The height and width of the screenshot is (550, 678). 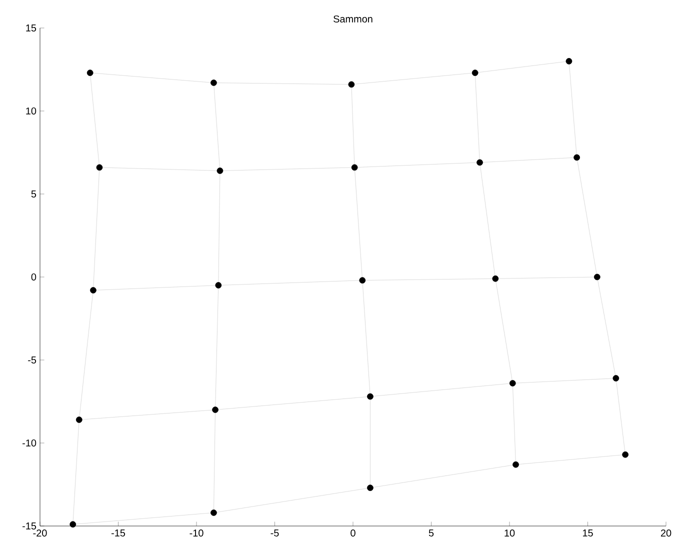 What do you see at coordinates (353, 18) in the screenshot?
I see `chart-title: Sammon` at bounding box center [353, 18].